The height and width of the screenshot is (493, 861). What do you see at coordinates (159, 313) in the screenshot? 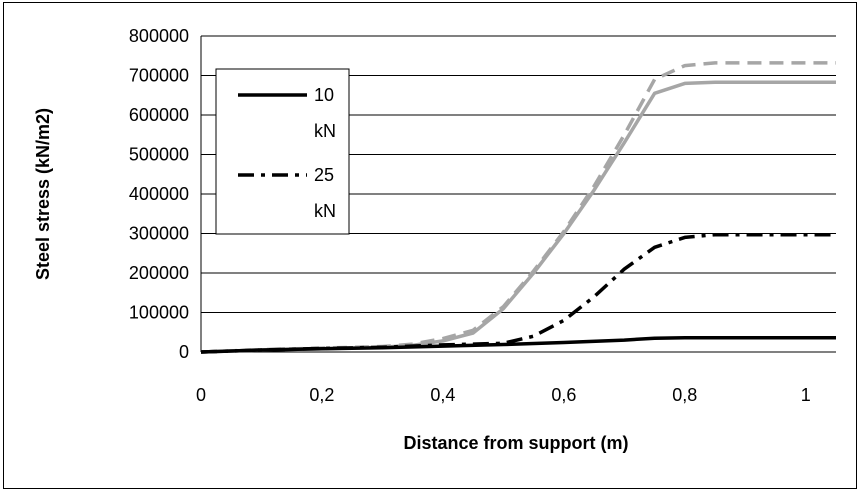
I see `y-tick-label: 100000` at bounding box center [159, 313].